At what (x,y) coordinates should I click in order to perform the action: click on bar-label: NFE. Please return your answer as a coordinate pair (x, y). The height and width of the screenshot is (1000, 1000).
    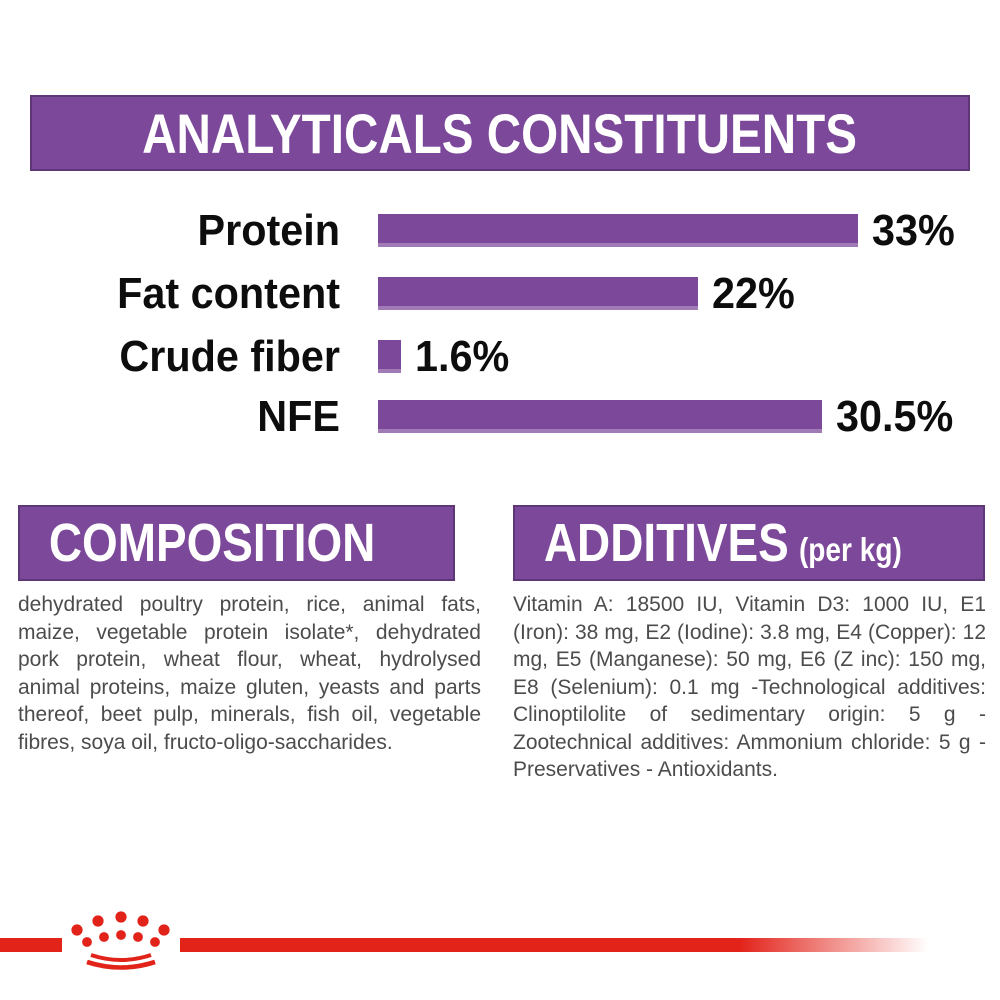
    Looking at the image, I should click on (298, 416).